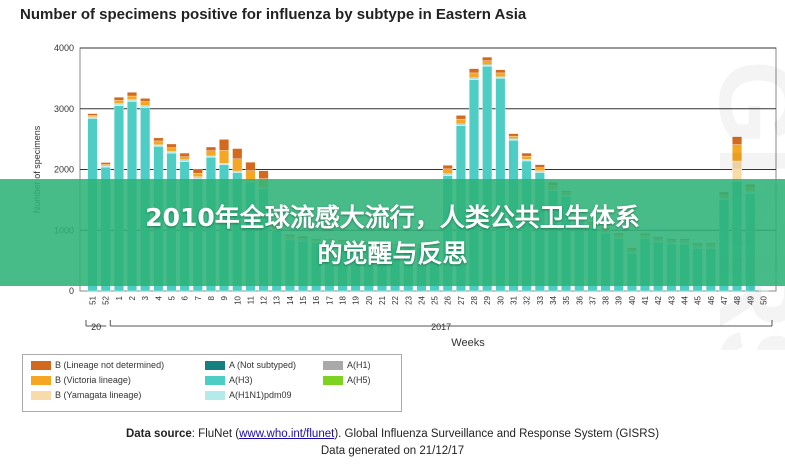  I want to click on x-tick-label: 36, so click(579, 299).